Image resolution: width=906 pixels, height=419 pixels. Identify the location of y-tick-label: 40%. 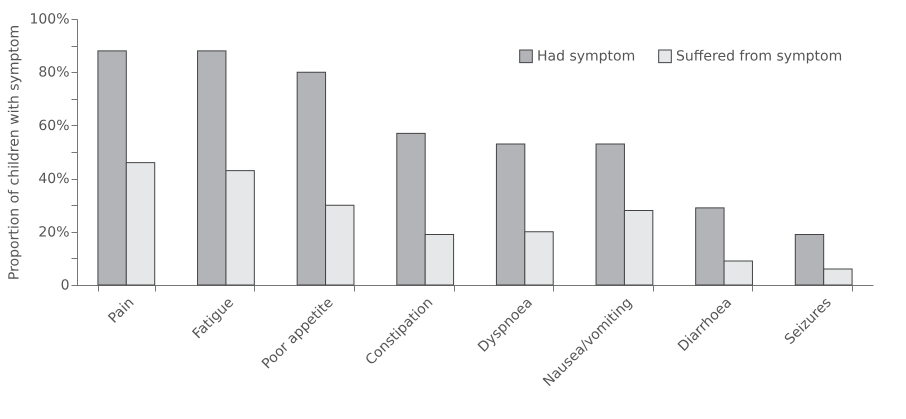
(54, 179).